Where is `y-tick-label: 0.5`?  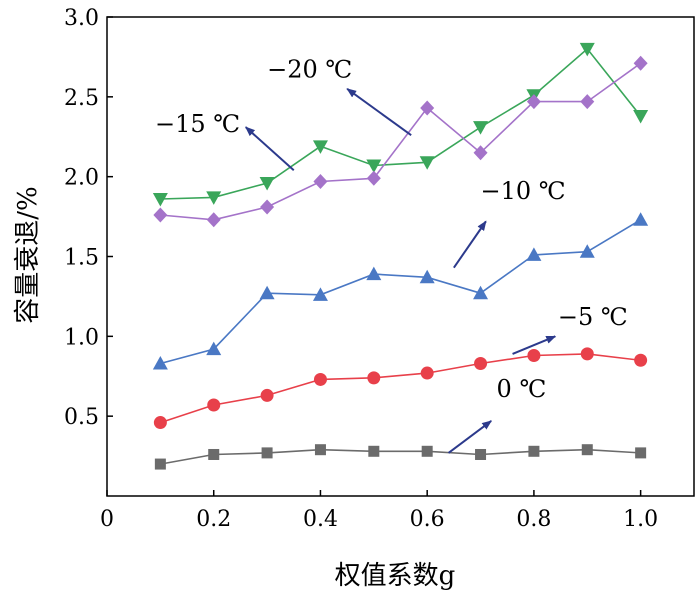
y-tick-label: 0.5 is located at coordinates (81, 417).